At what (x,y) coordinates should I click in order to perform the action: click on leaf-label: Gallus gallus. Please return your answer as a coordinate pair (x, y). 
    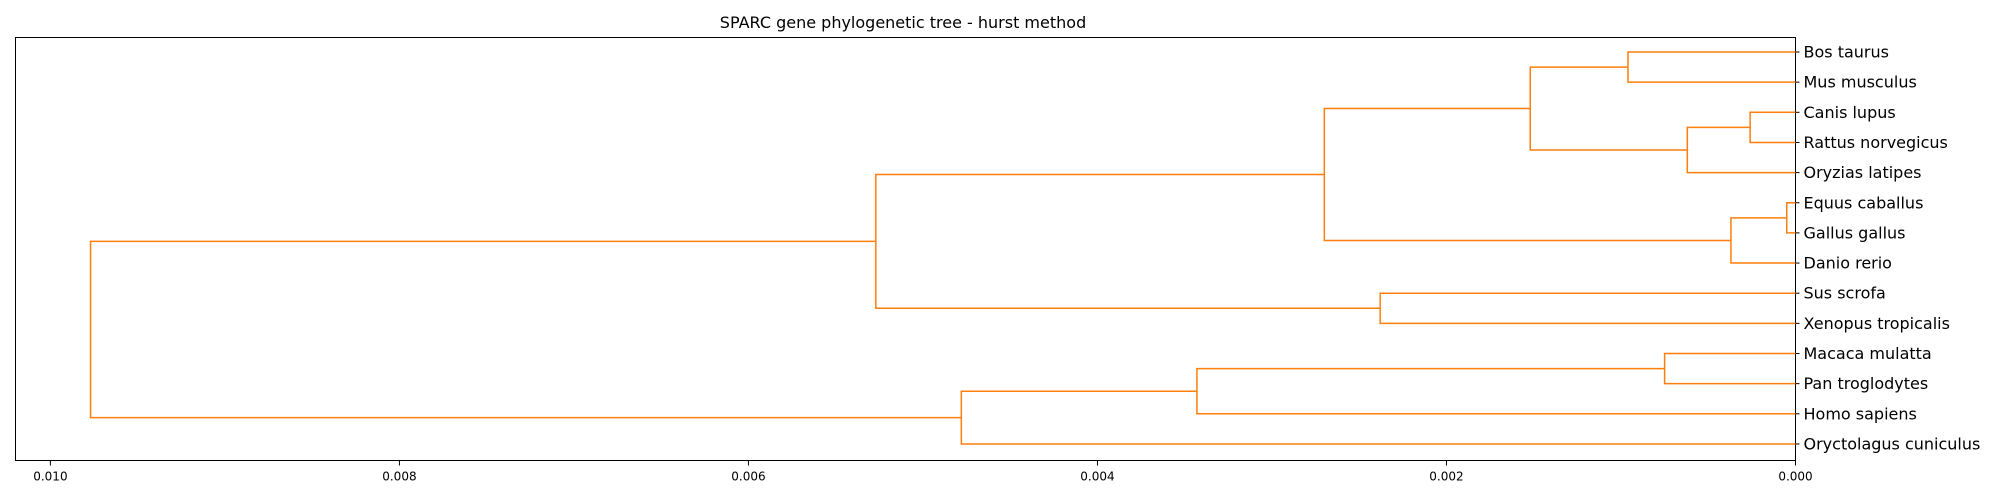
    Looking at the image, I should click on (1855, 232).